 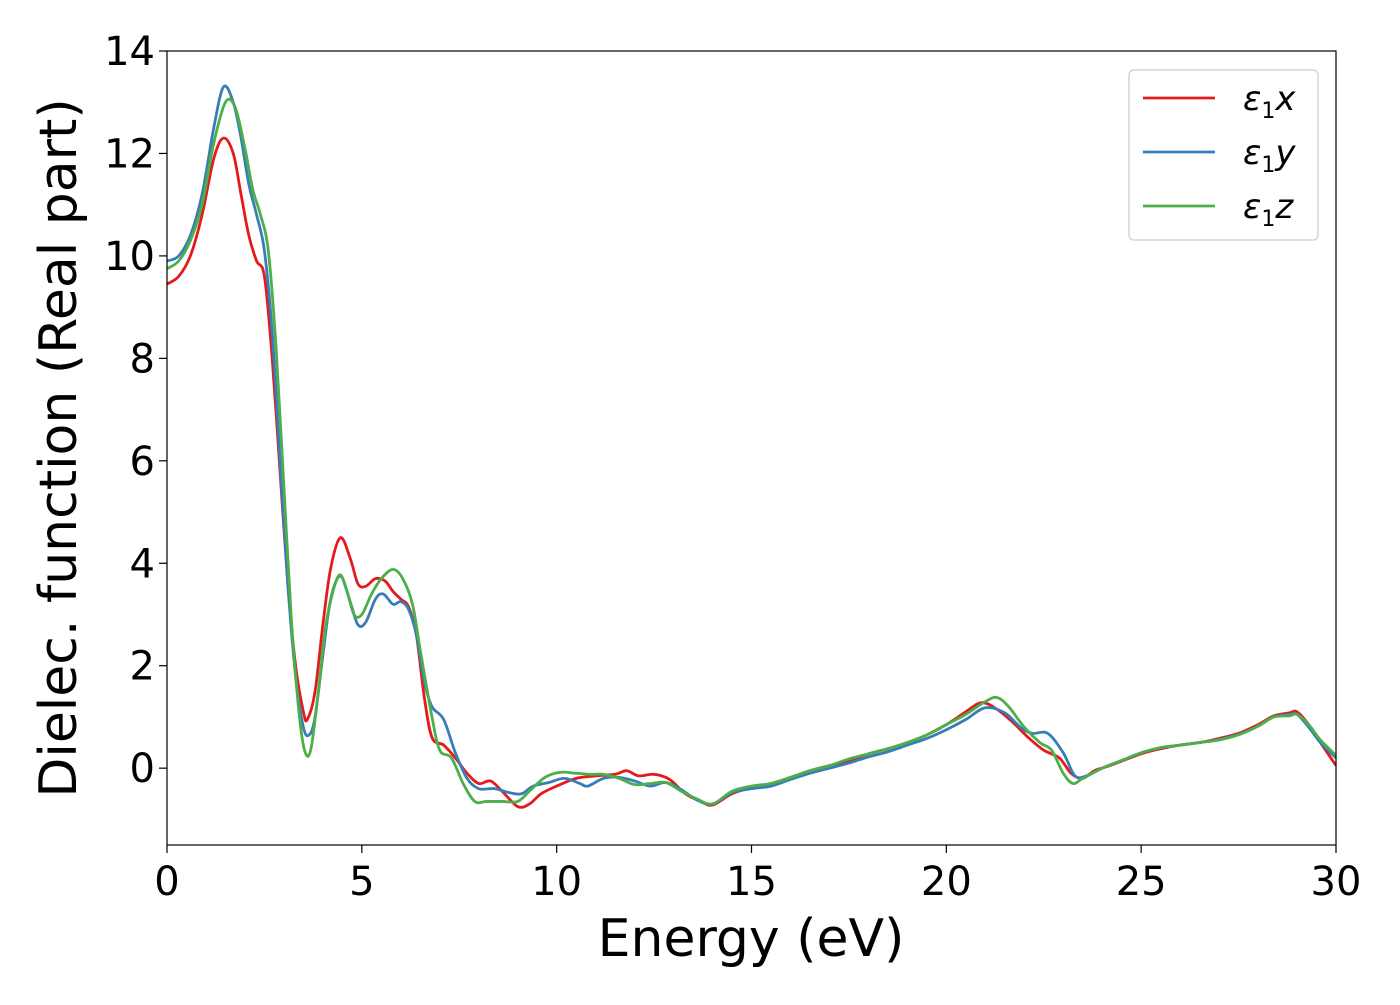 What do you see at coordinates (59, 447) in the screenshot?
I see `y-axis-title: Dielec. function (Real part)` at bounding box center [59, 447].